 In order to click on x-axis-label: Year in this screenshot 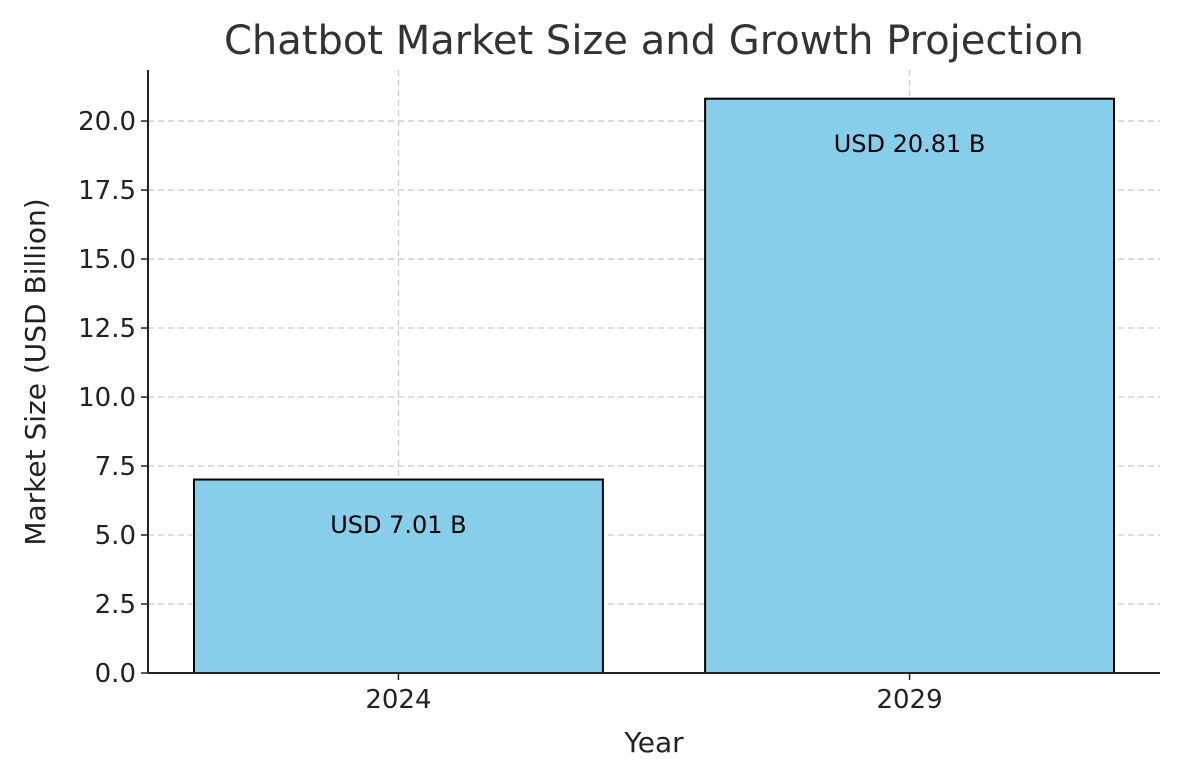, I will do `click(653, 742)`.